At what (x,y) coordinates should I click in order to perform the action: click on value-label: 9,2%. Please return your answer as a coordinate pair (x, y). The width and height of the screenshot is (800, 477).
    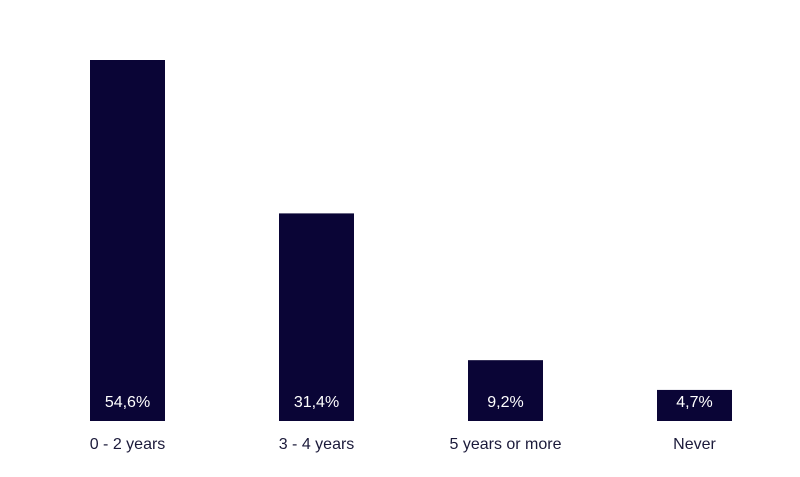
    Looking at the image, I should click on (505, 402).